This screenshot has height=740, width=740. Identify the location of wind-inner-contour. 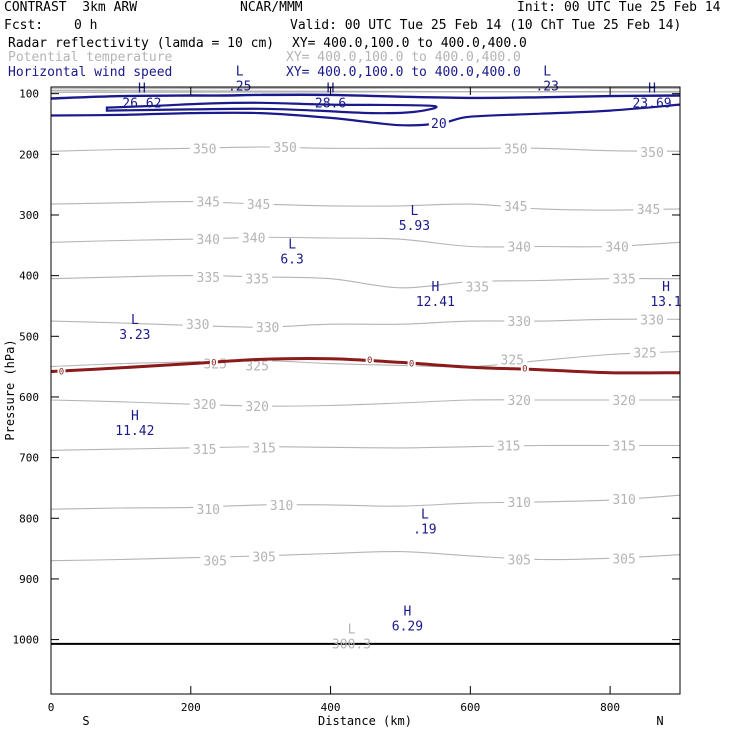
(271, 108).